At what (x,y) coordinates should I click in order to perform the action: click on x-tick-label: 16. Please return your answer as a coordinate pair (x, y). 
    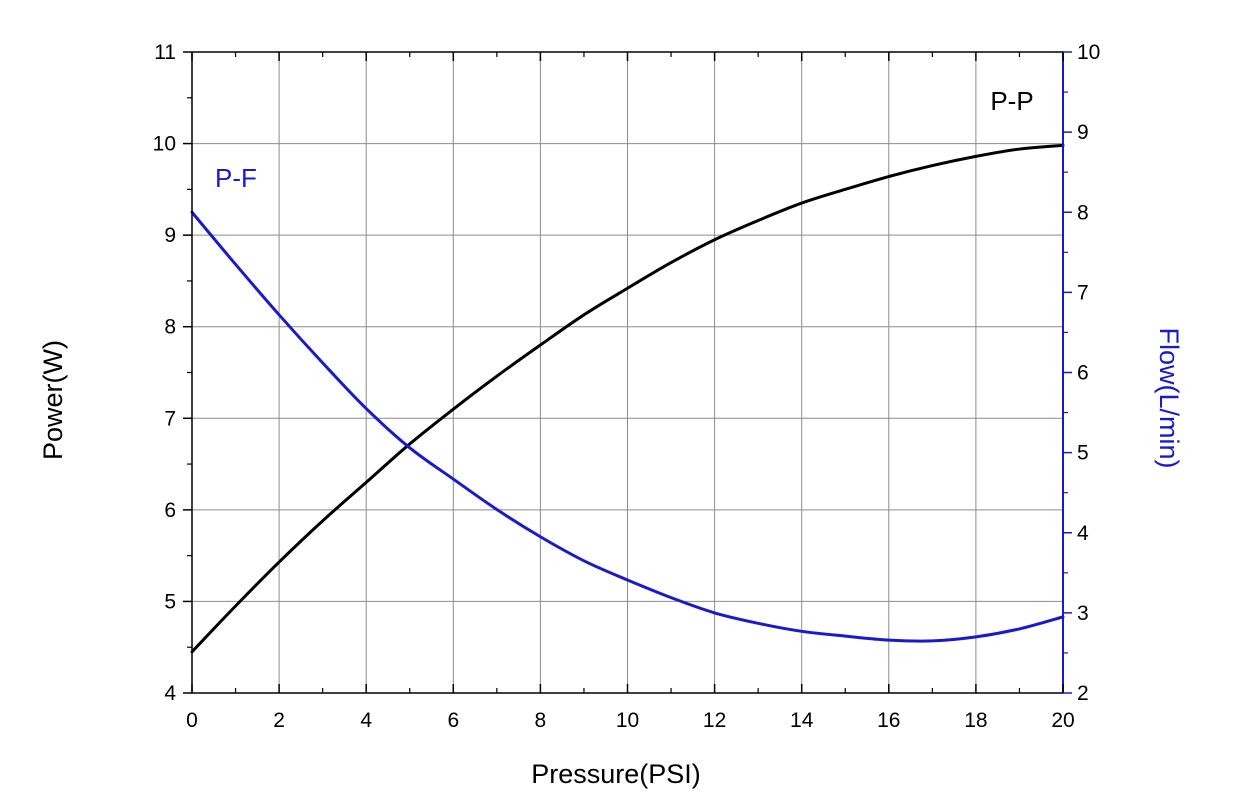
    Looking at the image, I should click on (888, 720).